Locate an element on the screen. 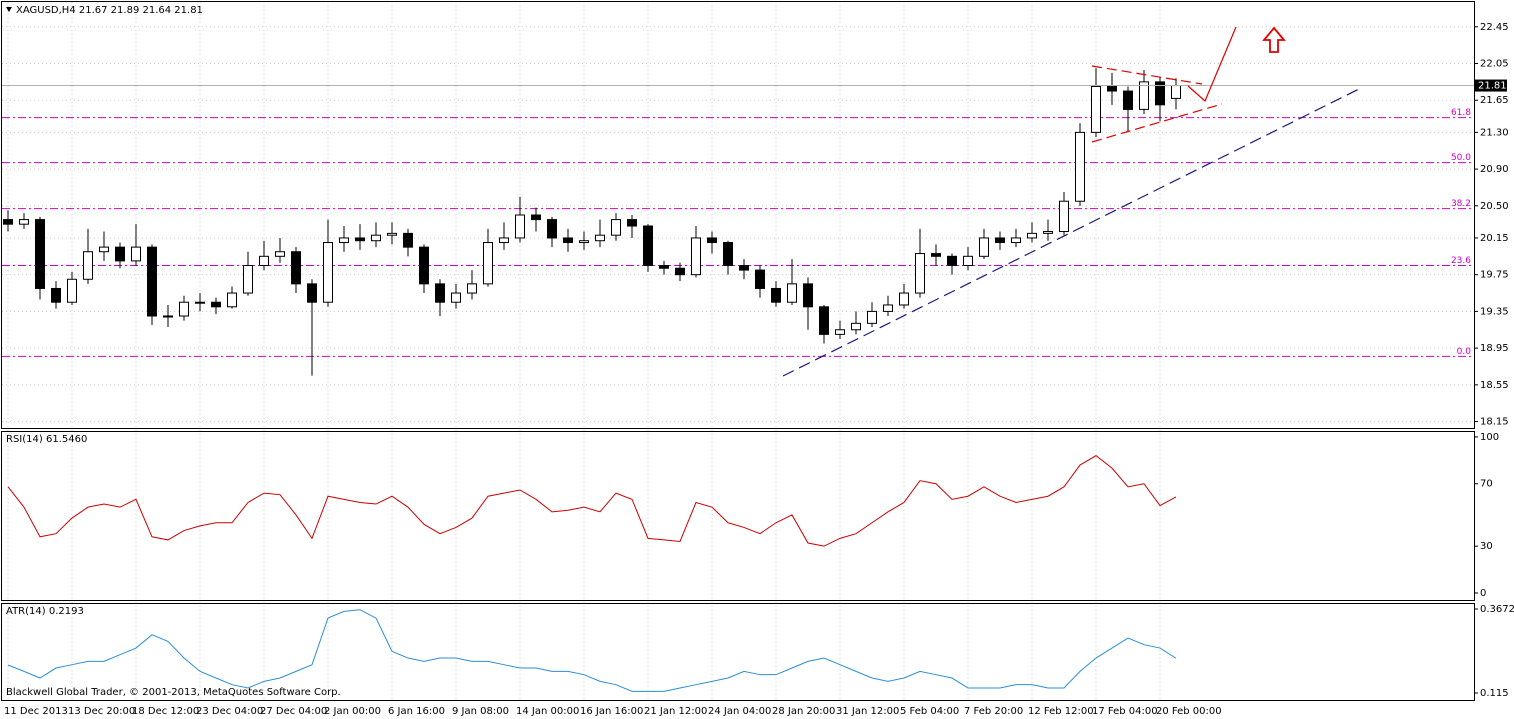  fib-label: 61.8 is located at coordinates (1461, 113).